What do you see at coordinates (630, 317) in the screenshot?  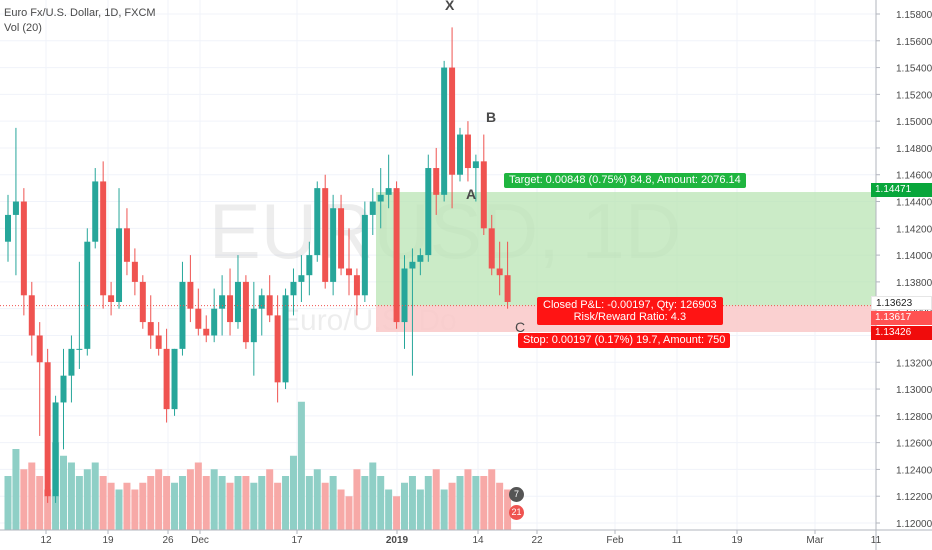 I see `risk-reward-text: Risk/Reward Ratio: 4.3` at bounding box center [630, 317].